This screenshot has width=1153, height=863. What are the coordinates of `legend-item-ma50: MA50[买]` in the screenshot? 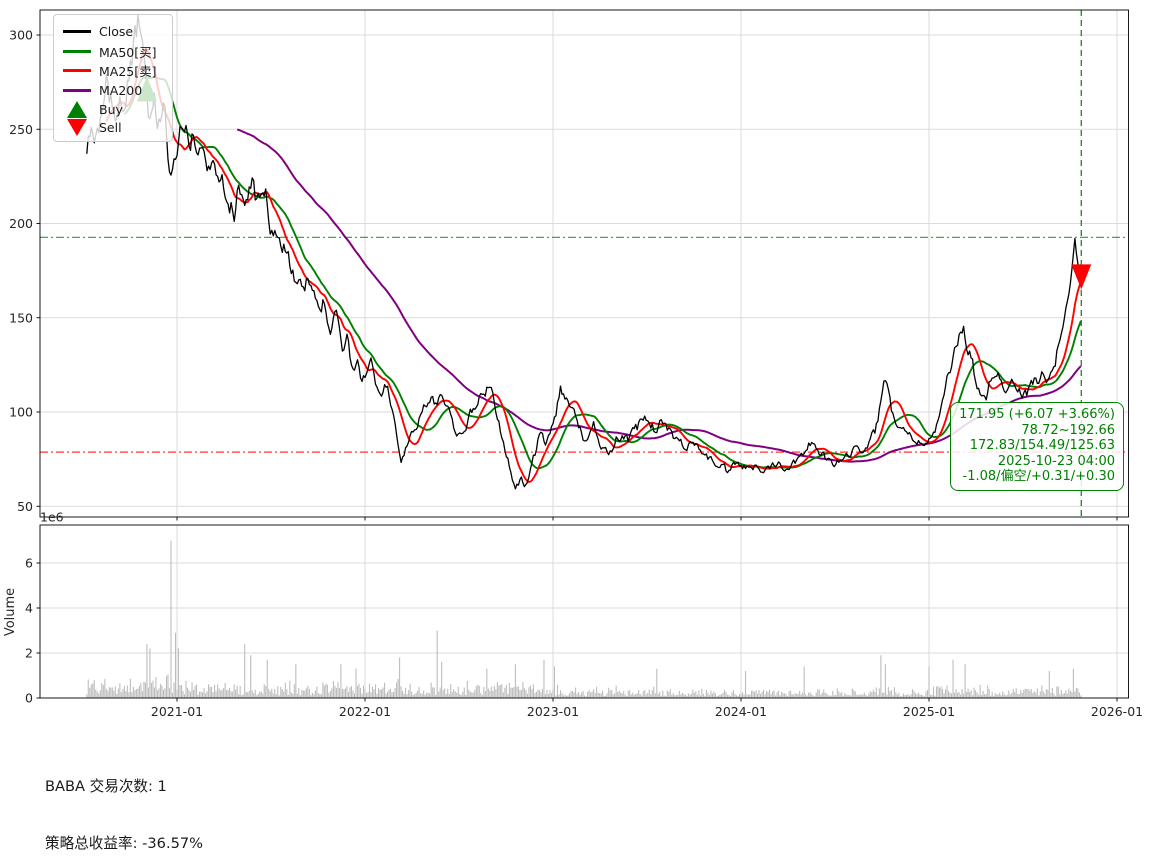 It's located at (114, 52).